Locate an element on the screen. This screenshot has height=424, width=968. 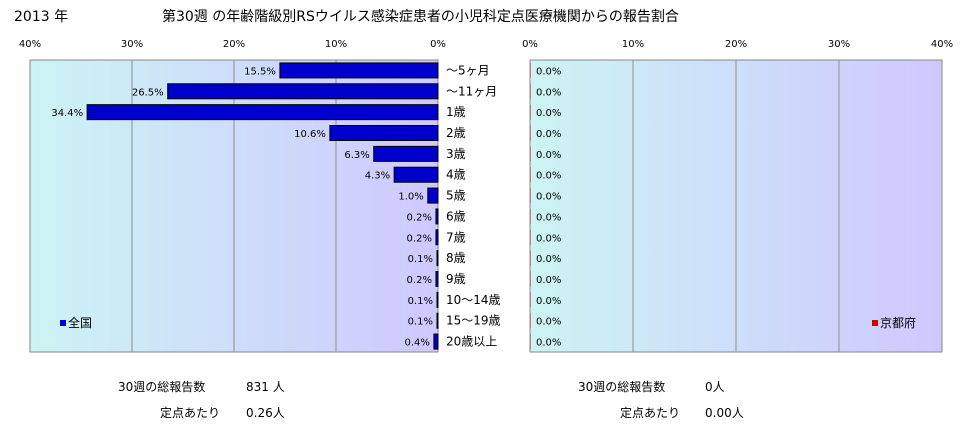
kyoto-total-label: 30週の総報告数 is located at coordinates (622, 387).